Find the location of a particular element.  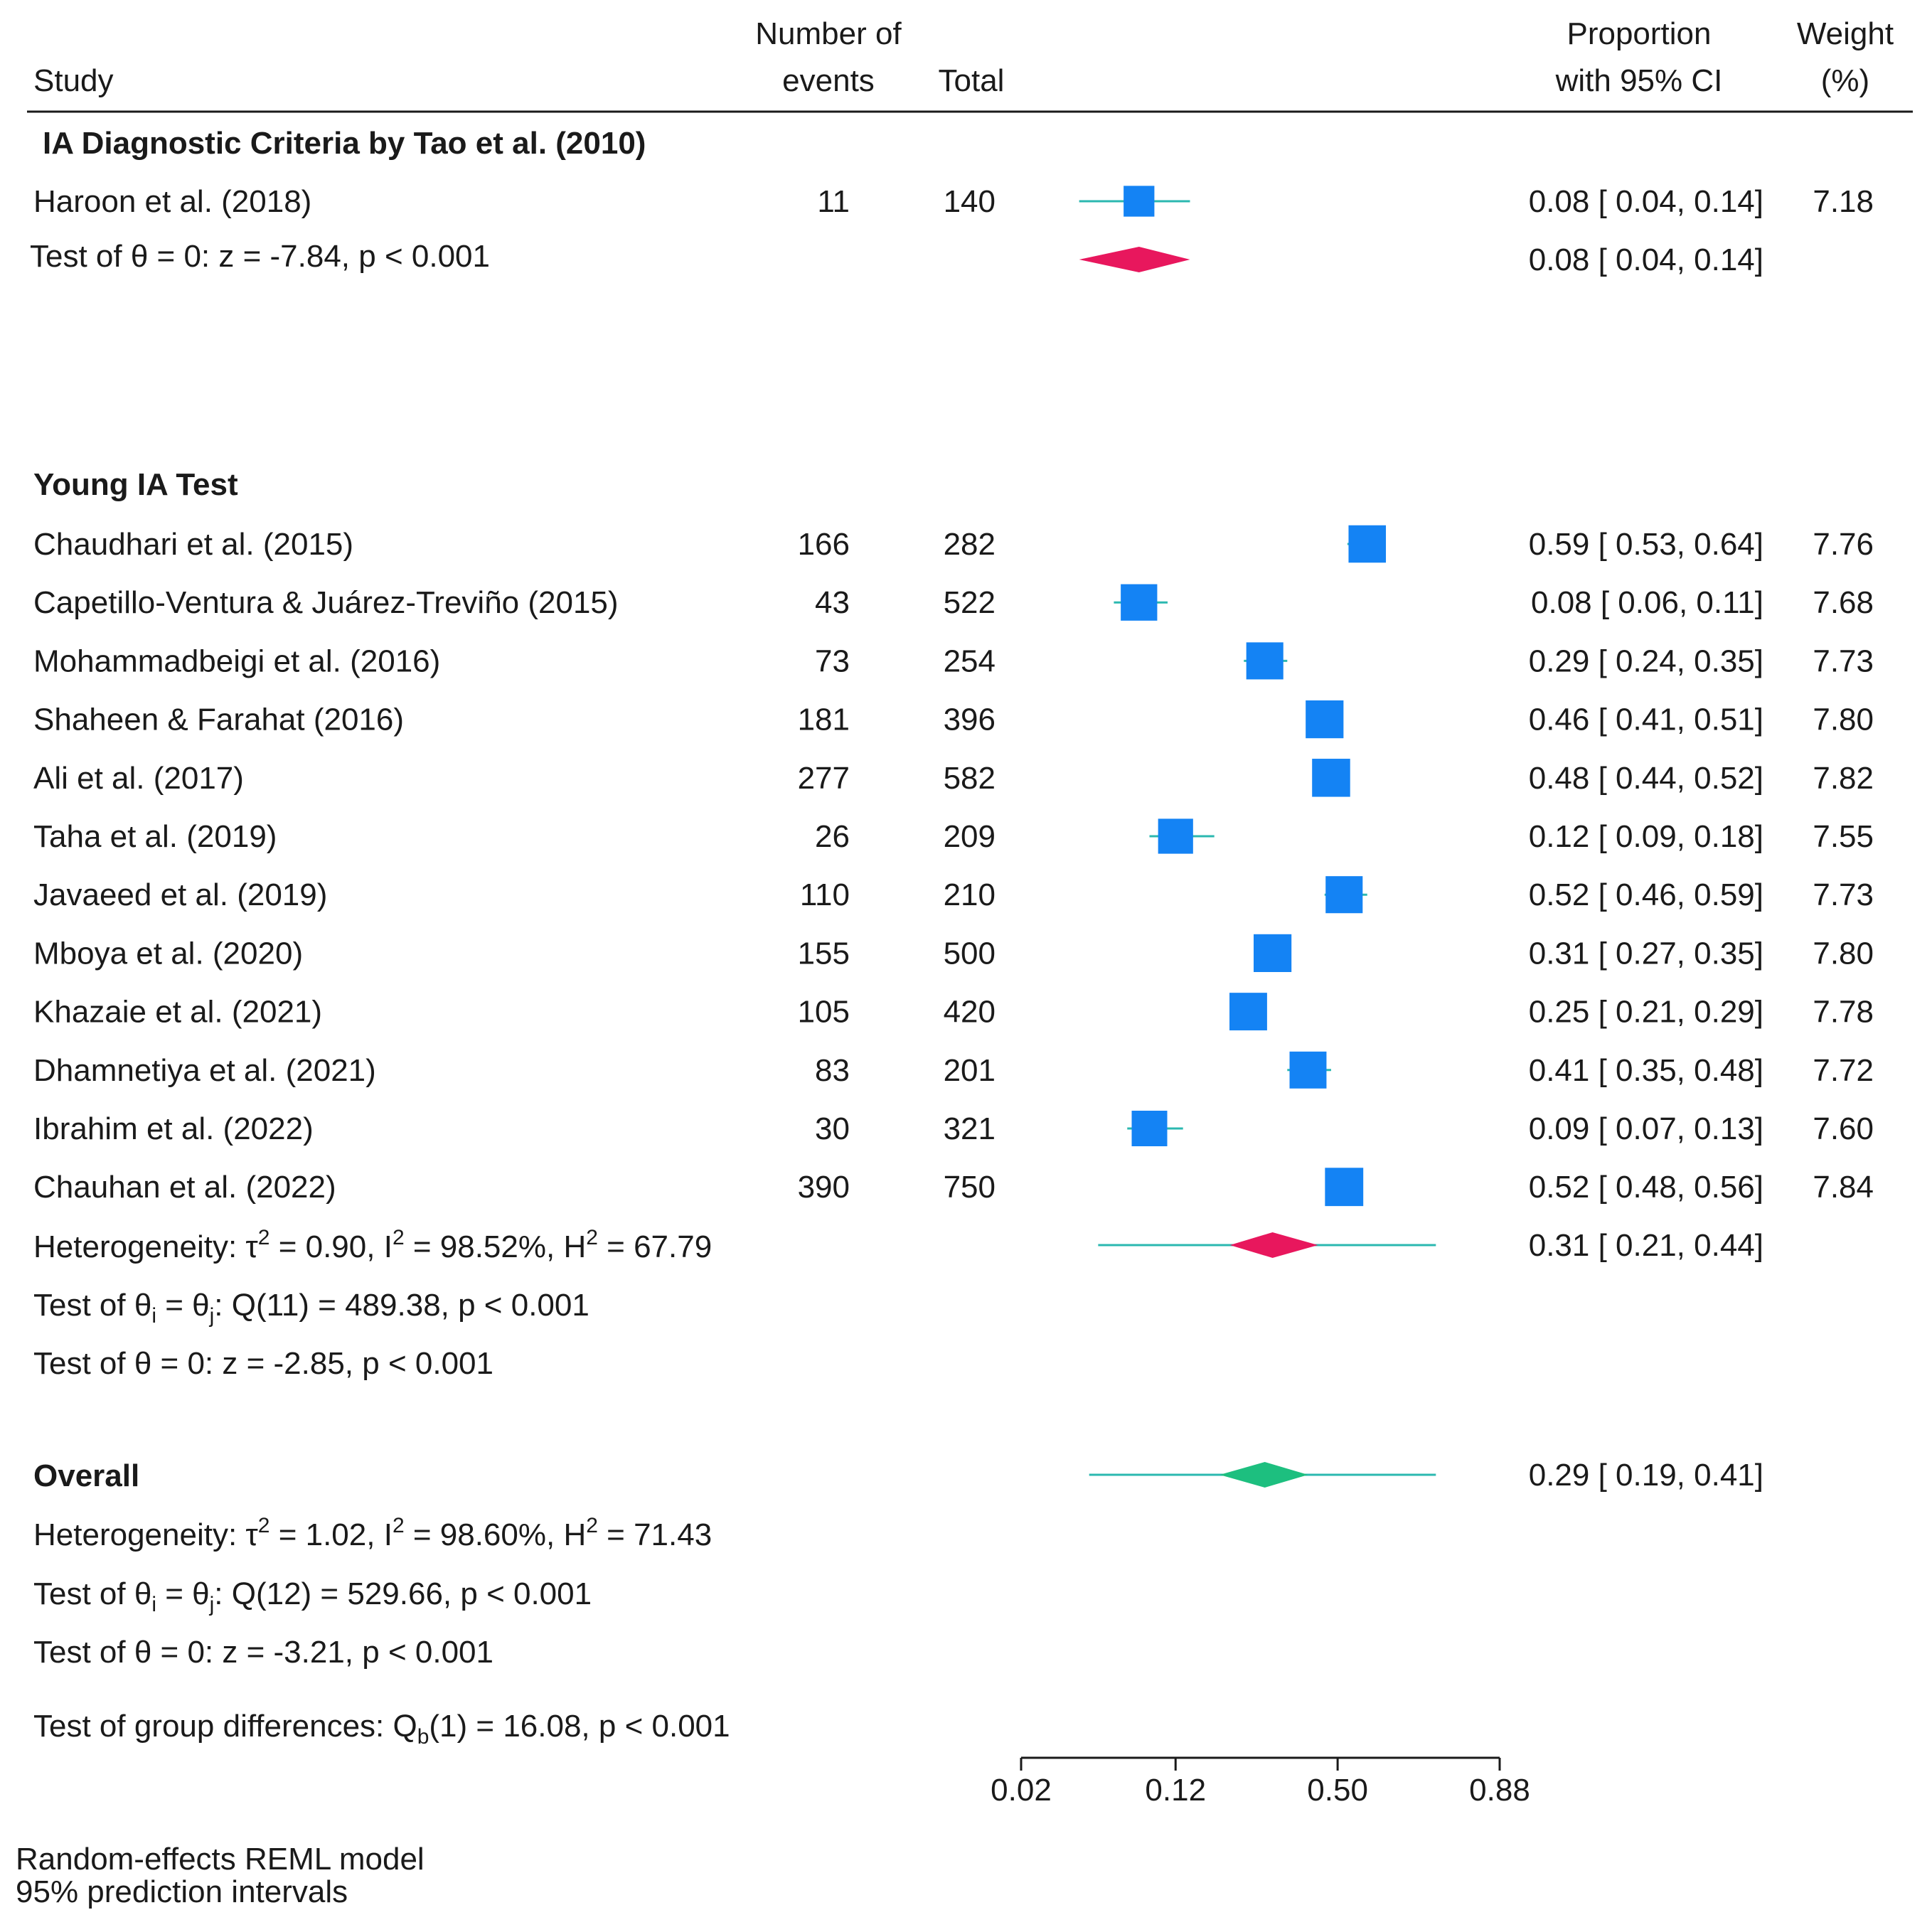

study-ci: 0.12 [ 0.09, 0.18] is located at coordinates (1646, 837).